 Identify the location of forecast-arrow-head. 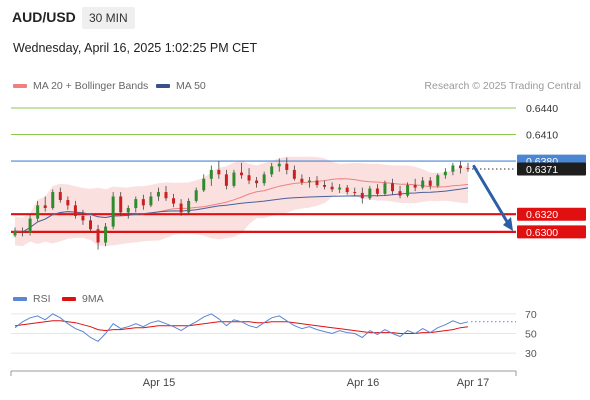
(508, 224).